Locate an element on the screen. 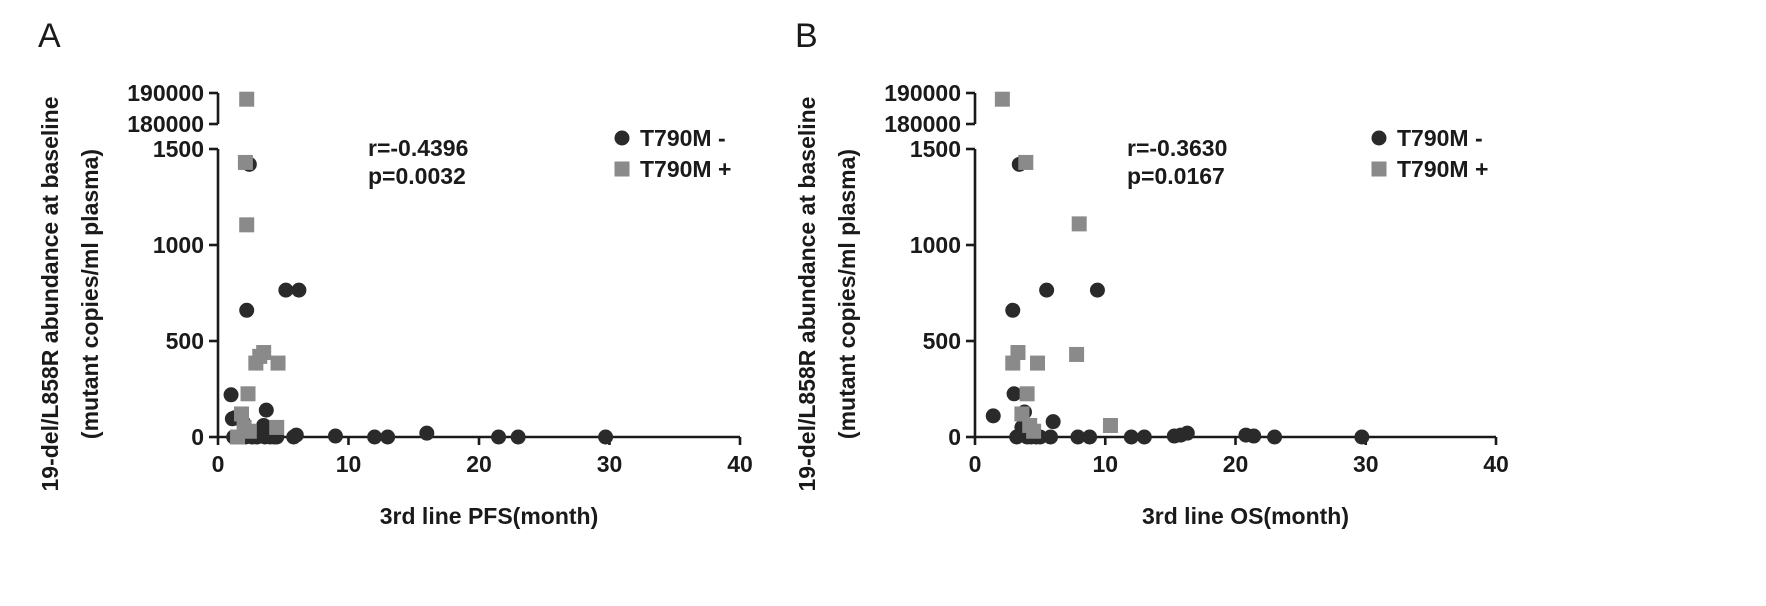 Image resolution: width=1766 pixels, height=606 pixels. panel-a-x-tick-label: 0 is located at coordinates (218, 464).